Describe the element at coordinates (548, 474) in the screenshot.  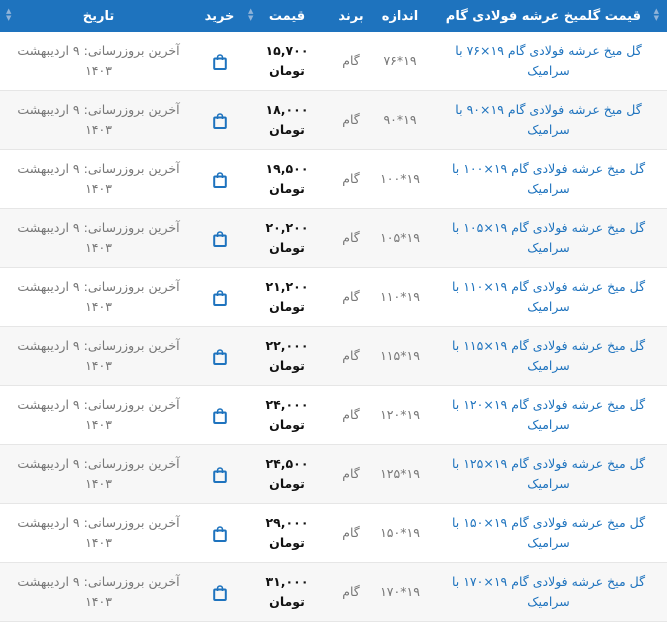
I see `product-link: گل میخ عرشه فولادی گام ۱۹×۱۲۵ با سرامیک` at that location.